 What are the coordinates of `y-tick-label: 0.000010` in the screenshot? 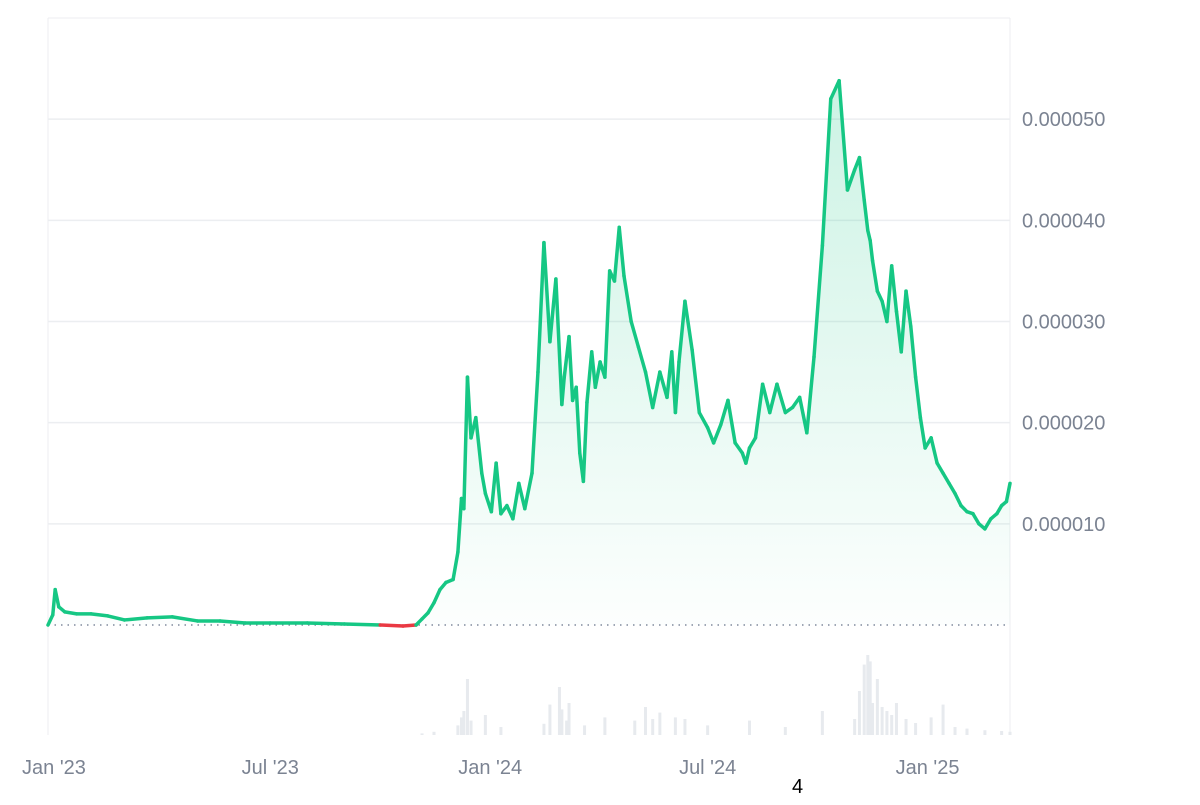 It's located at (1063, 525).